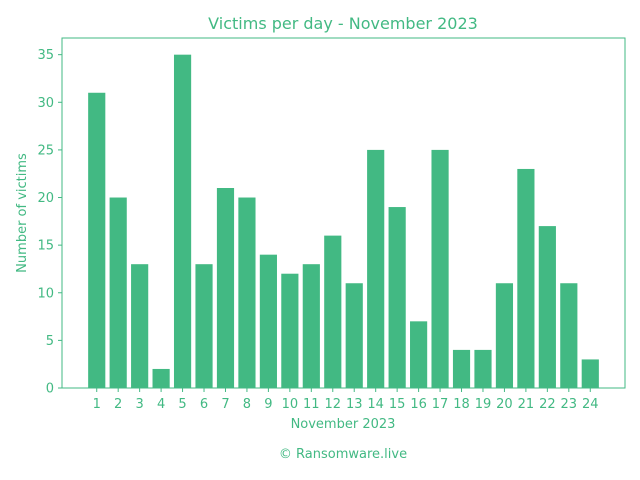 This screenshot has height=480, width=640. I want to click on y-tick-label: 15, so click(45, 246).